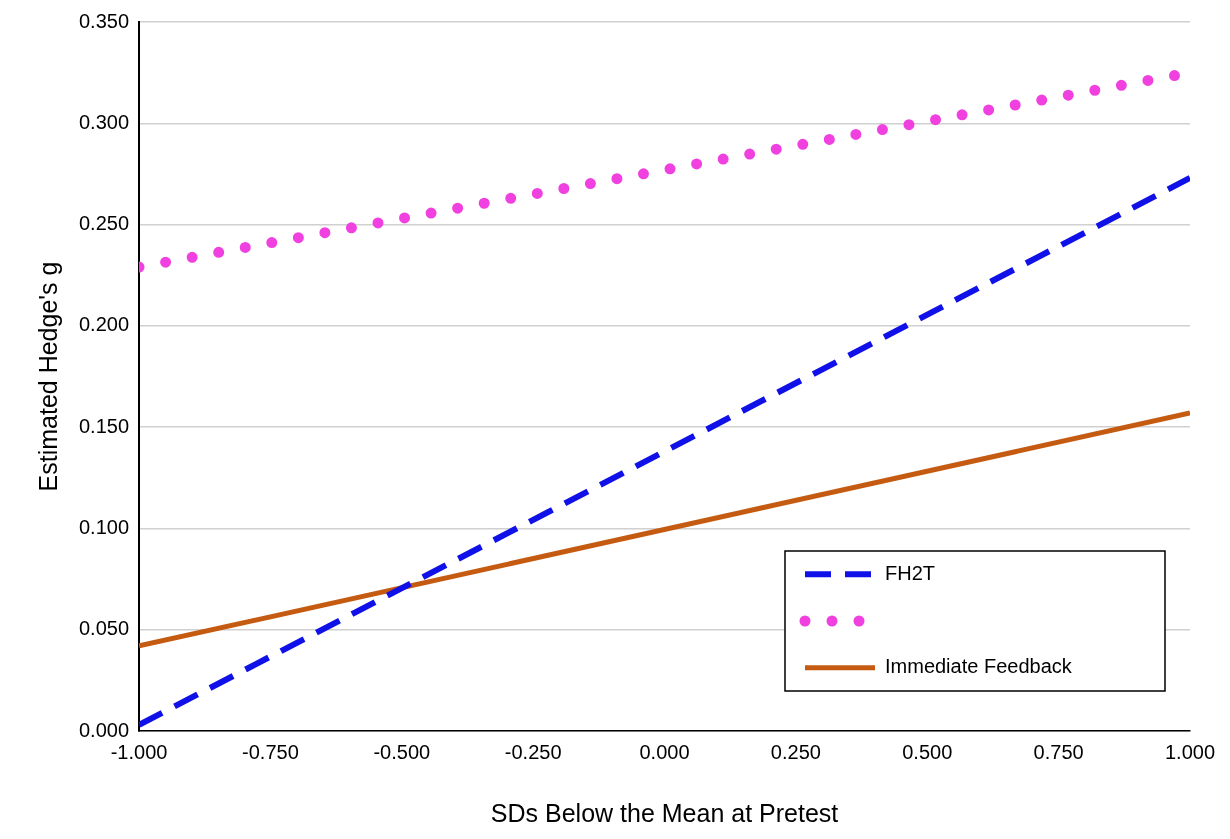 The width and height of the screenshot is (1230, 839). What do you see at coordinates (139, 751) in the screenshot?
I see `x-tick-label: -1.000` at bounding box center [139, 751].